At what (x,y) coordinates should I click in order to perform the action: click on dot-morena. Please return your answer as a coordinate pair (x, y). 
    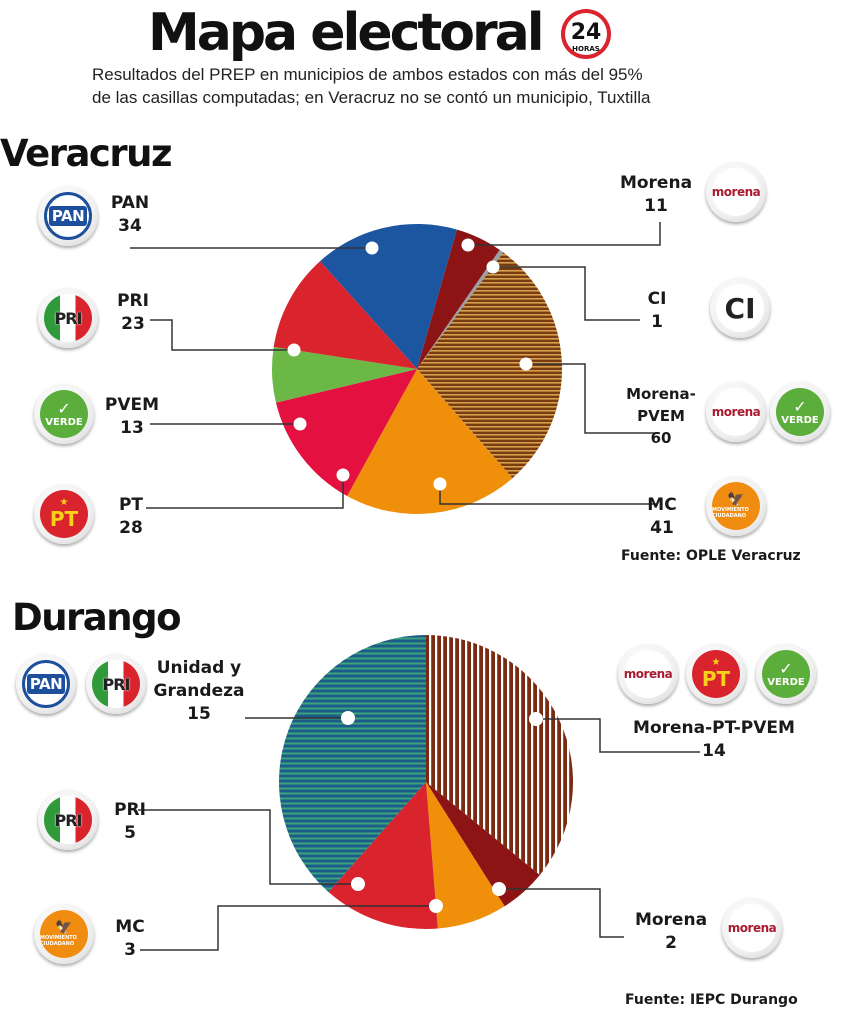
    Looking at the image, I should click on (468, 245).